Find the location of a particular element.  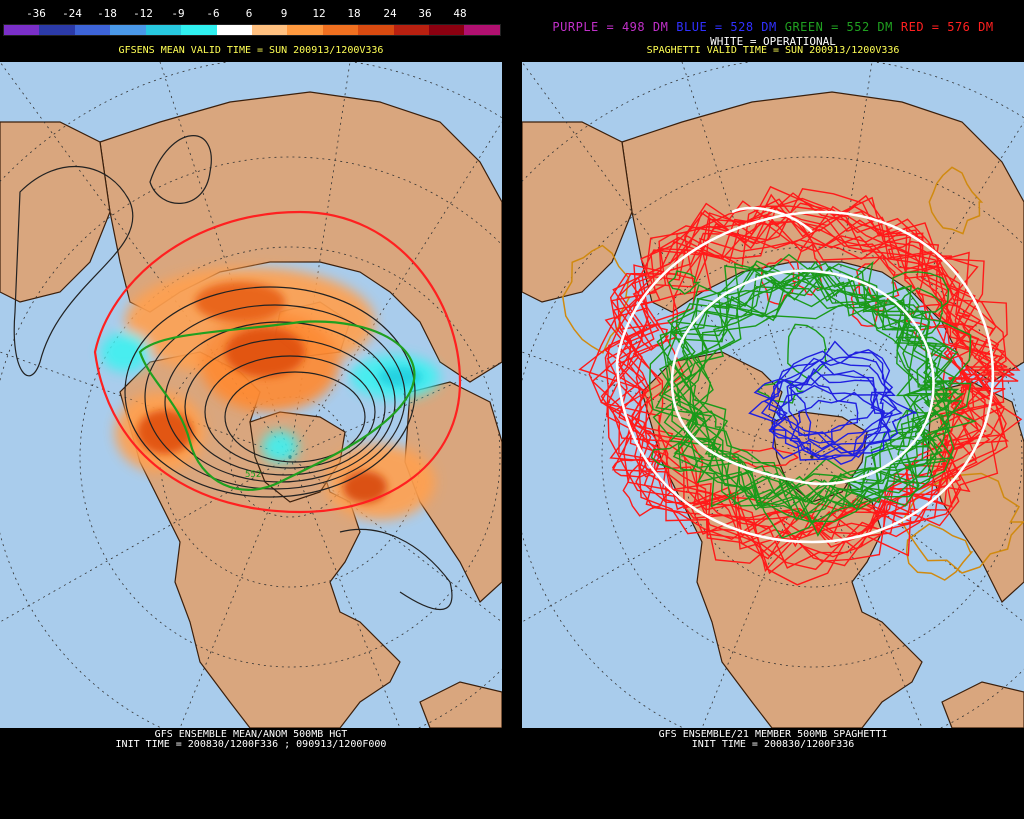

legend-red: RED = 576 DM is located at coordinates (947, 27).